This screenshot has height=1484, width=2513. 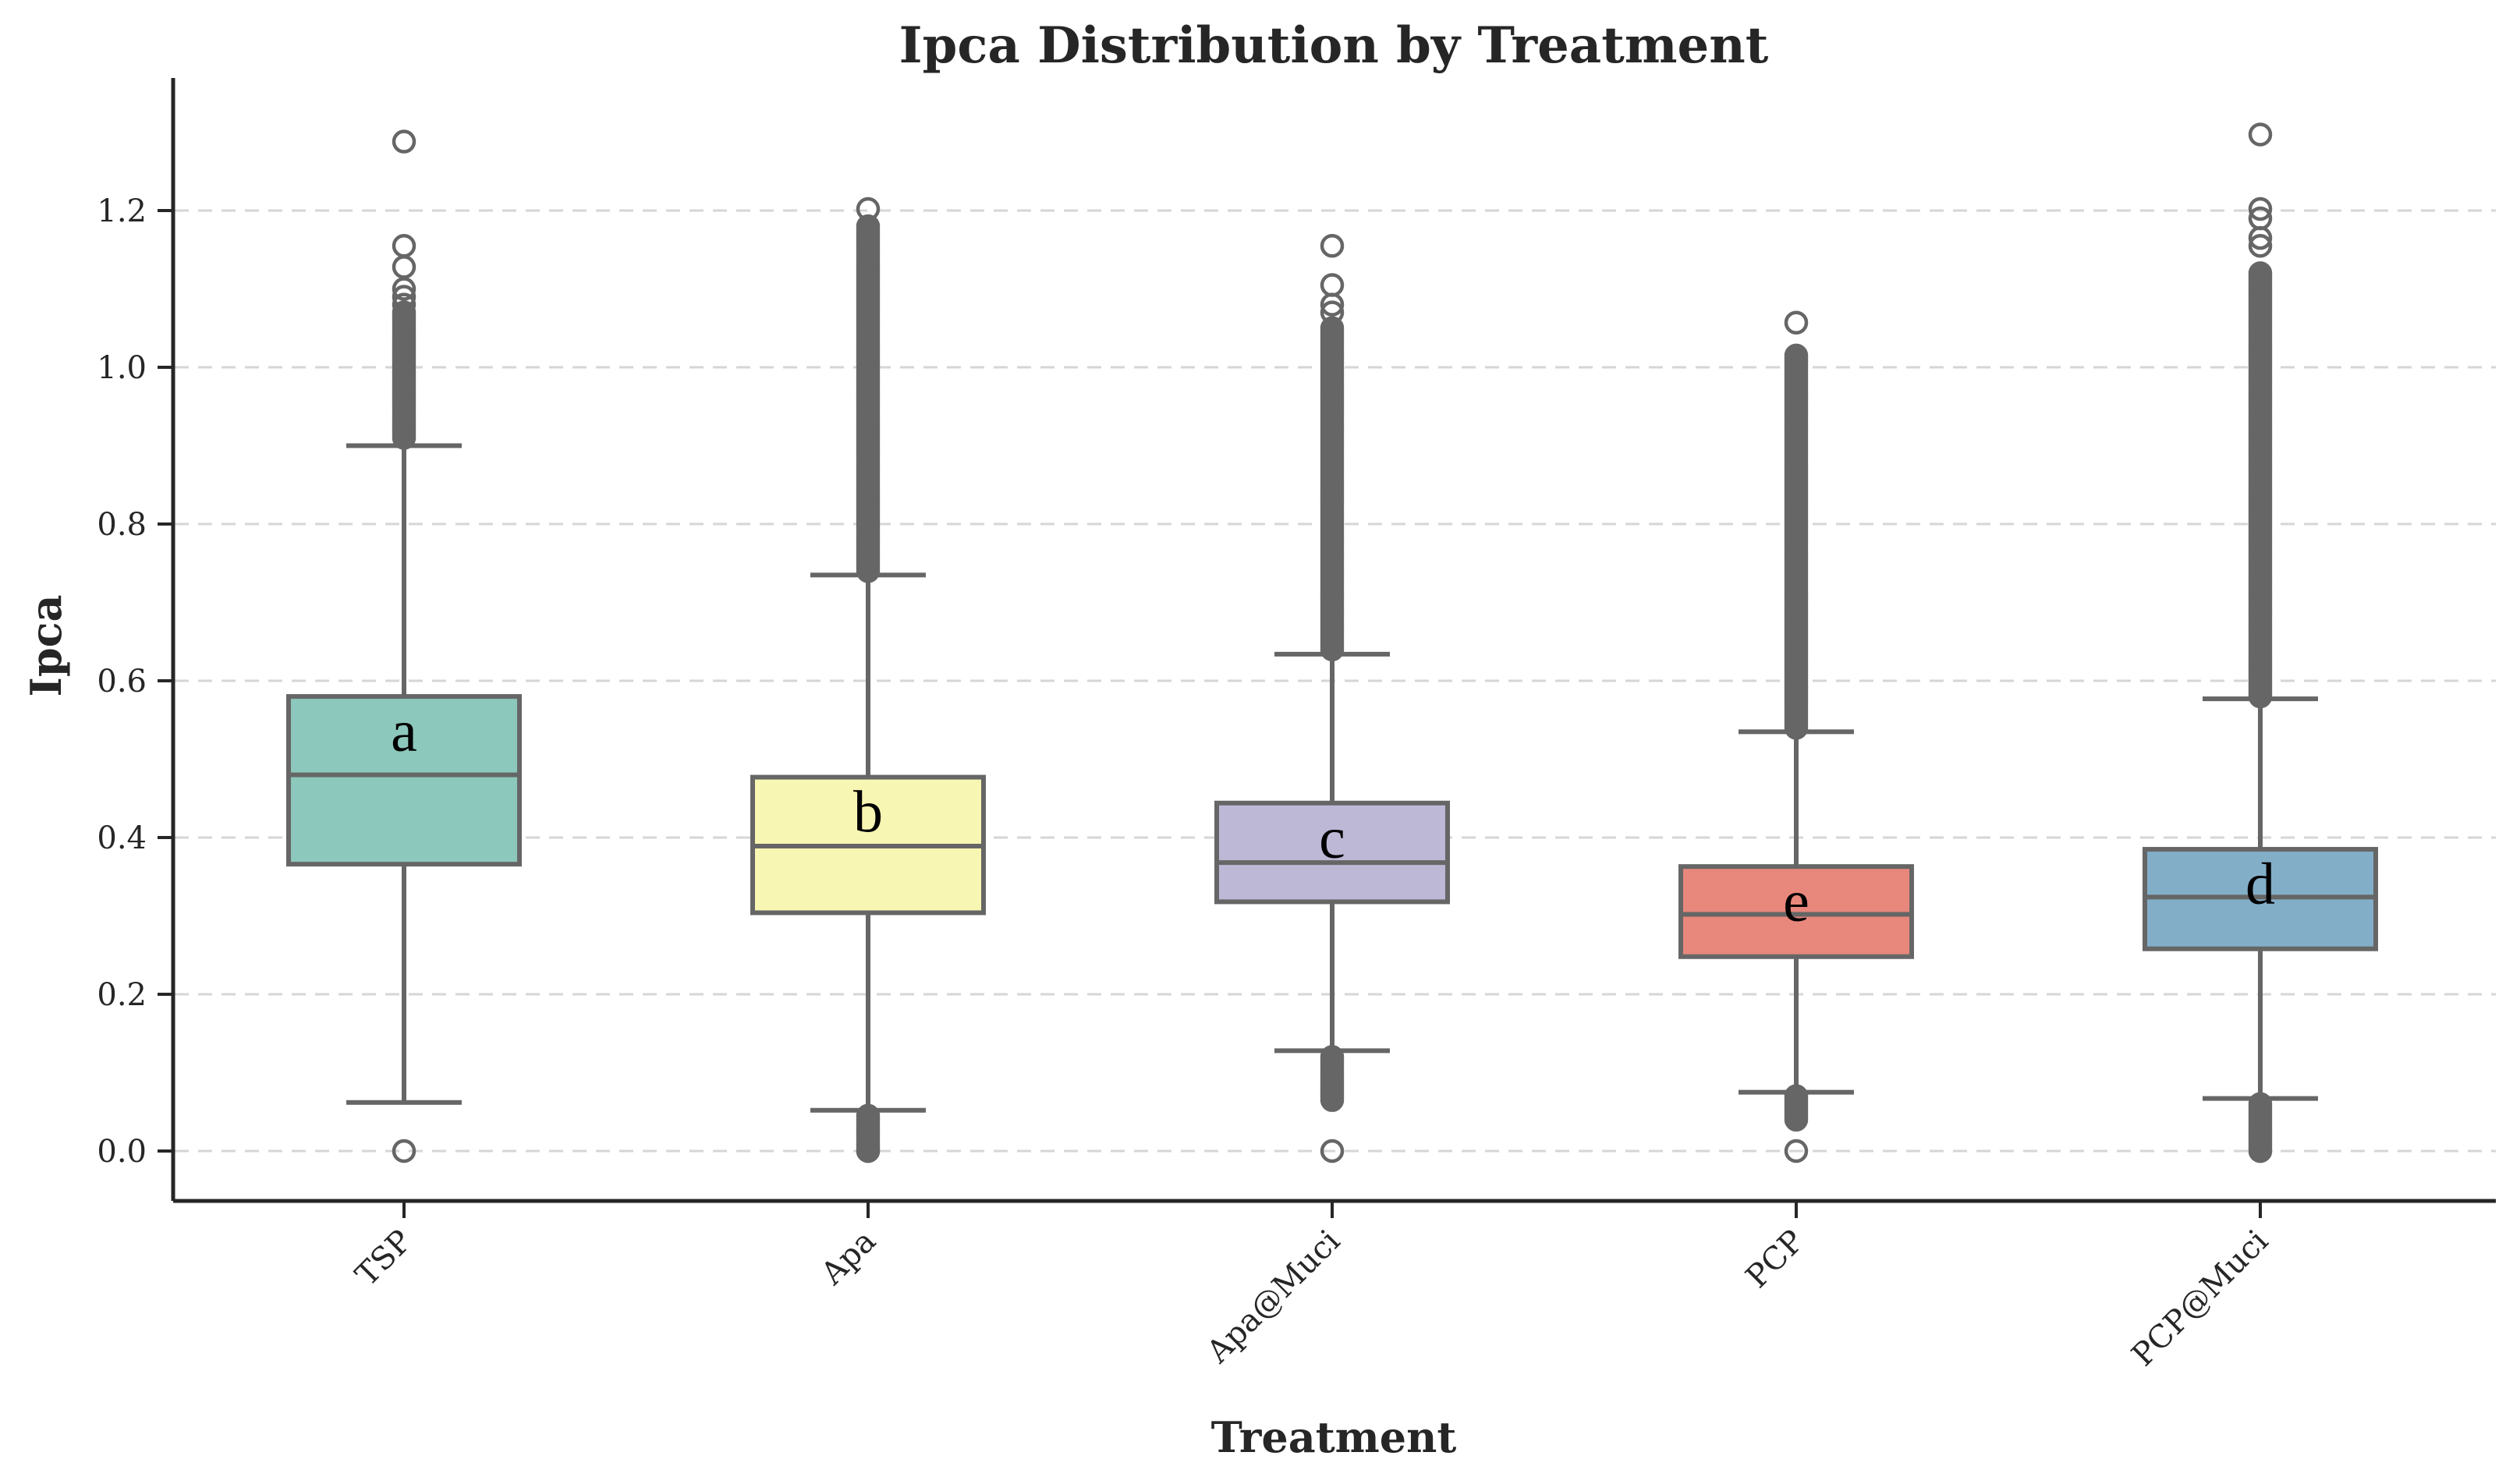 What do you see at coordinates (2200, 1299) in the screenshot?
I see `x-tick-label: PCP@Muci` at bounding box center [2200, 1299].